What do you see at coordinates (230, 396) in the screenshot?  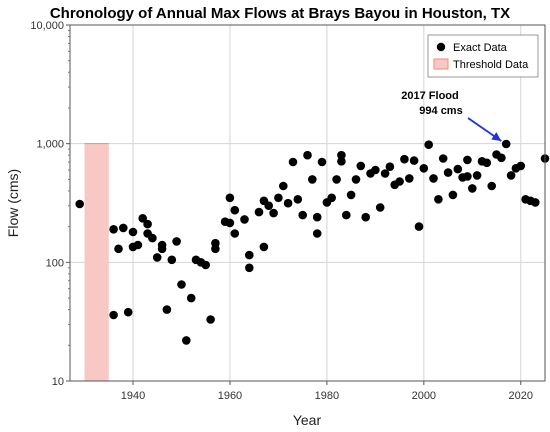 I see `x-tick-label: 1960` at bounding box center [230, 396].